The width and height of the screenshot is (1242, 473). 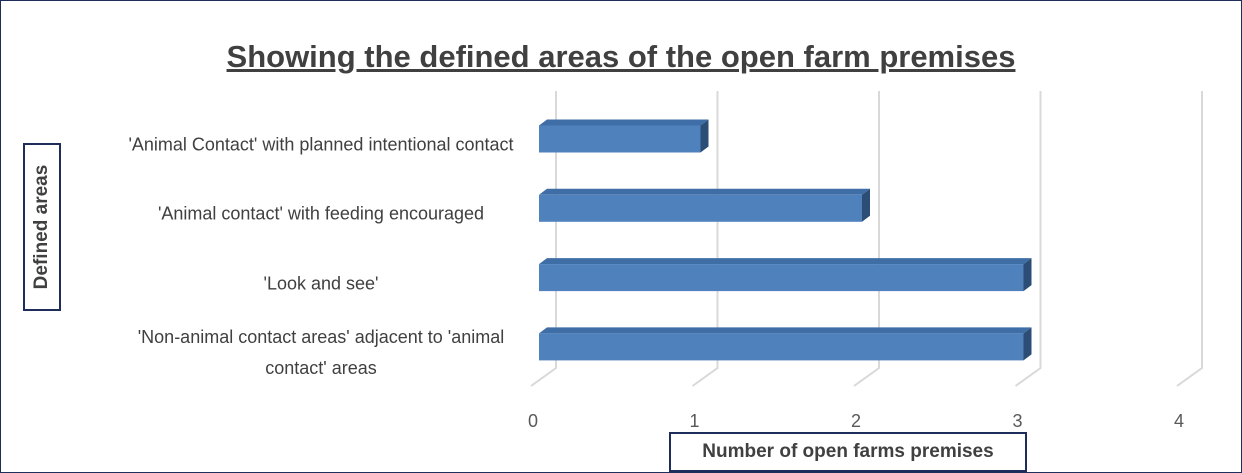 What do you see at coordinates (694, 421) in the screenshot?
I see `x-tick-label: 1` at bounding box center [694, 421].